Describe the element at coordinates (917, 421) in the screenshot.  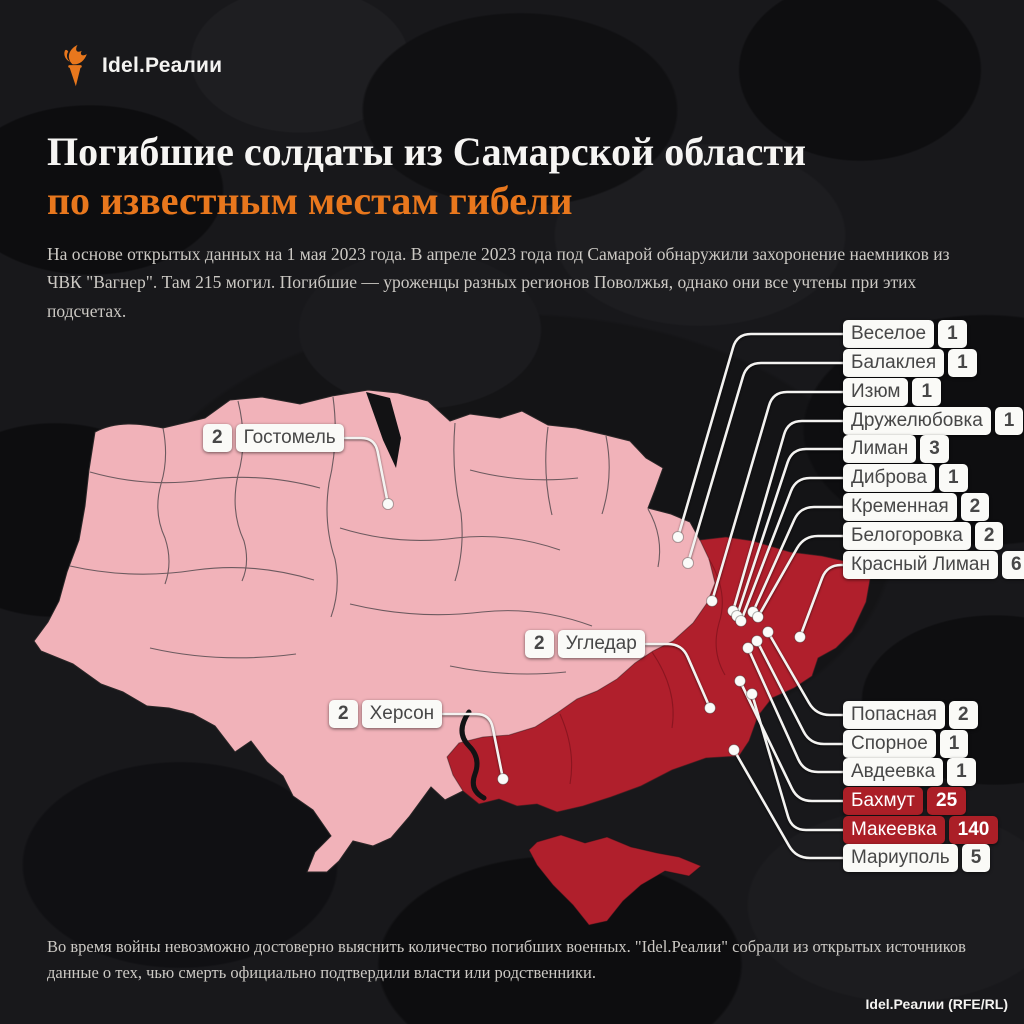
I see `place-name: Дружелюбовка` at that location.